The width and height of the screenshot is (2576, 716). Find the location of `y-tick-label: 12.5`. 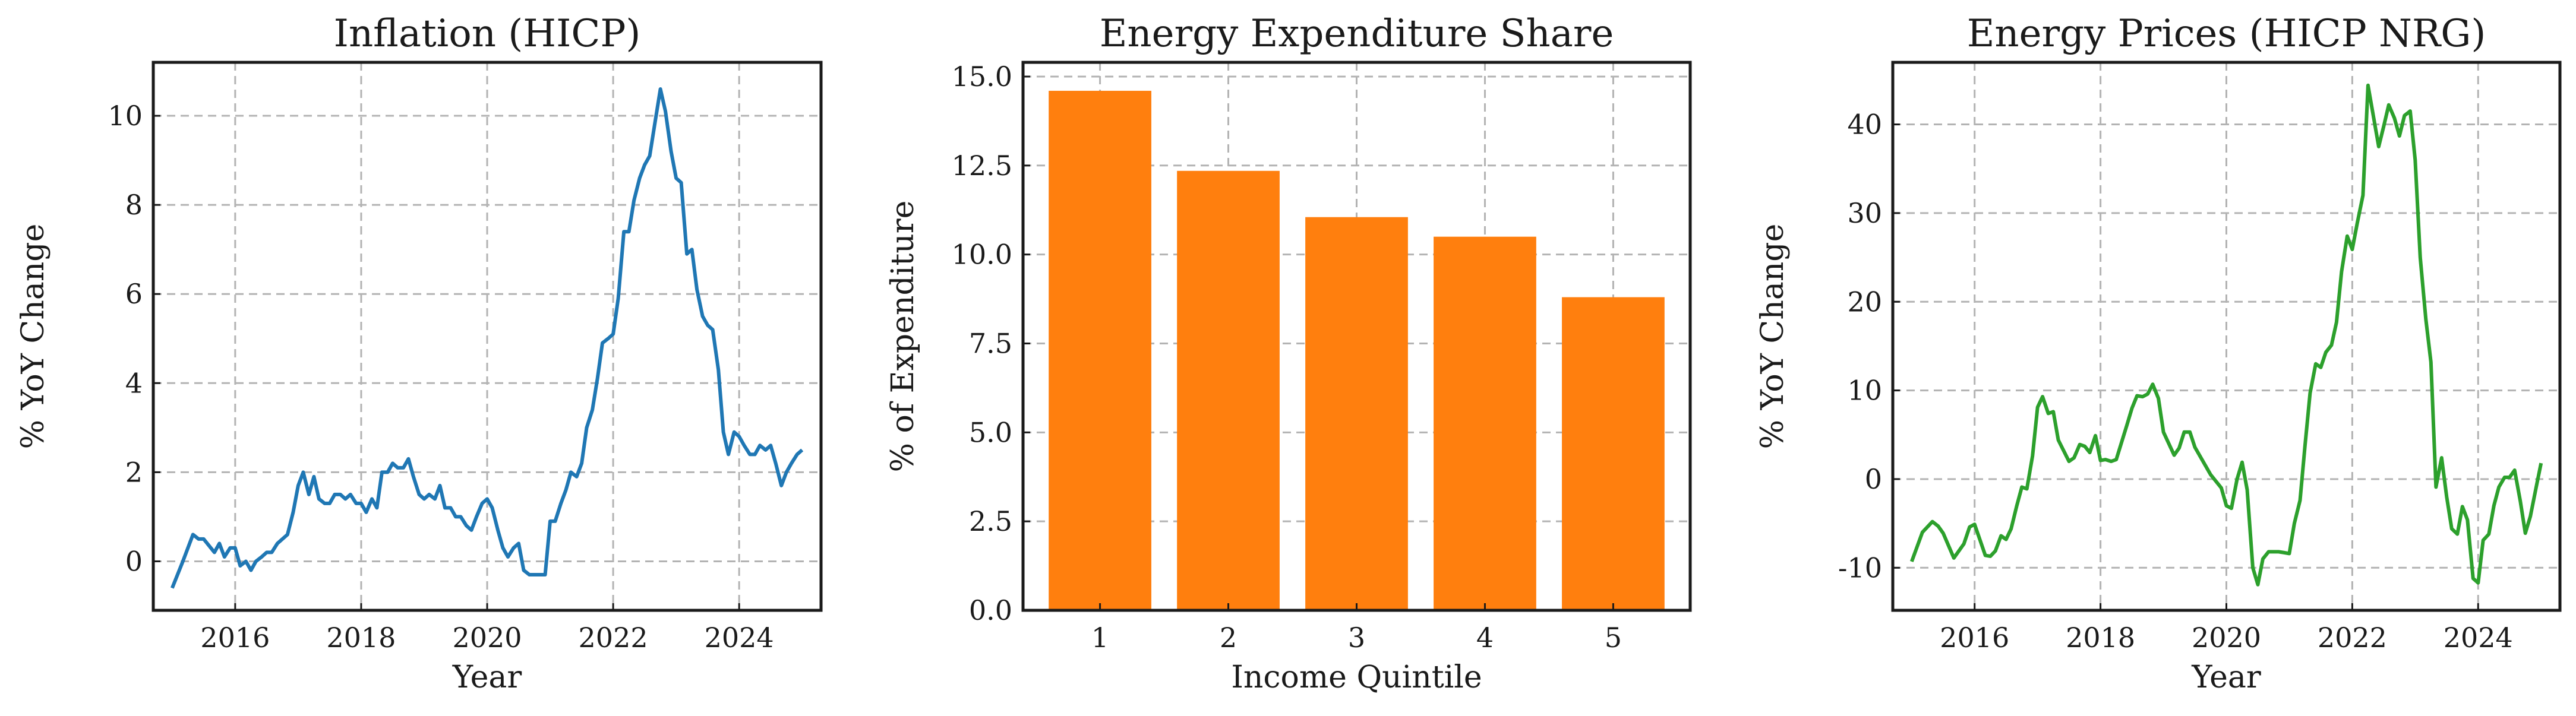

y-tick-label: 12.5 is located at coordinates (982, 166).